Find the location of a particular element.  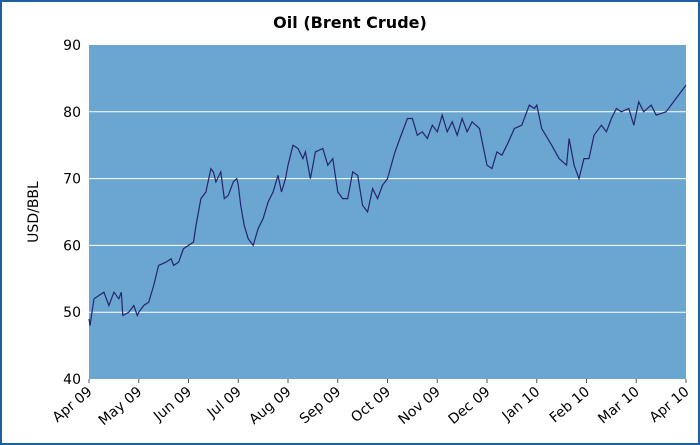

y-tick-label: 50 is located at coordinates (72, 313).